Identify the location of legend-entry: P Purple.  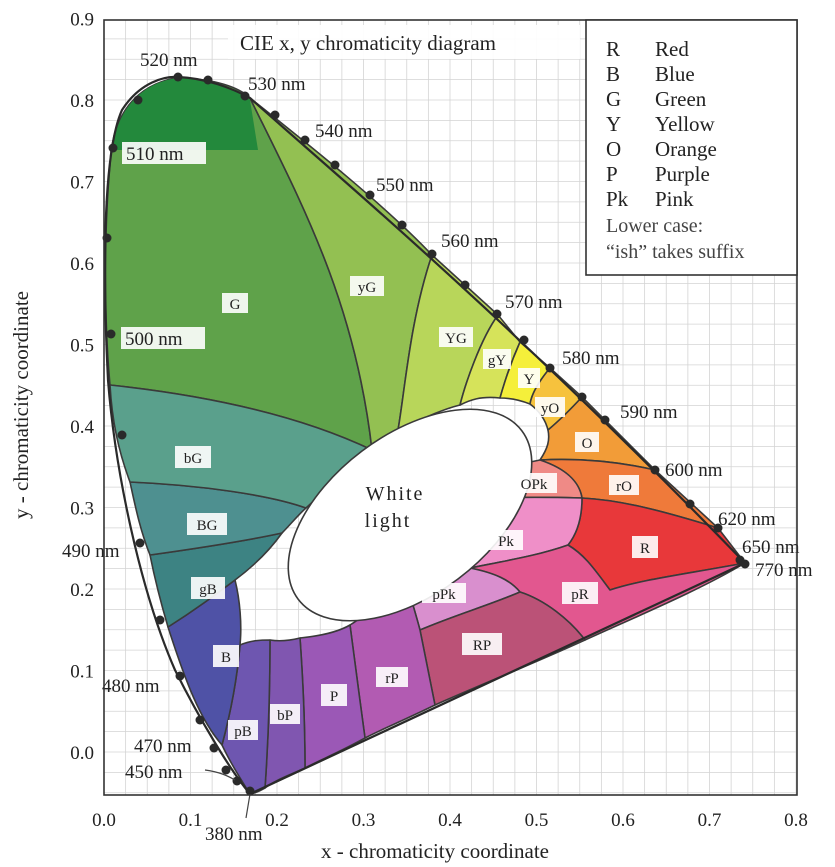
(658, 174).